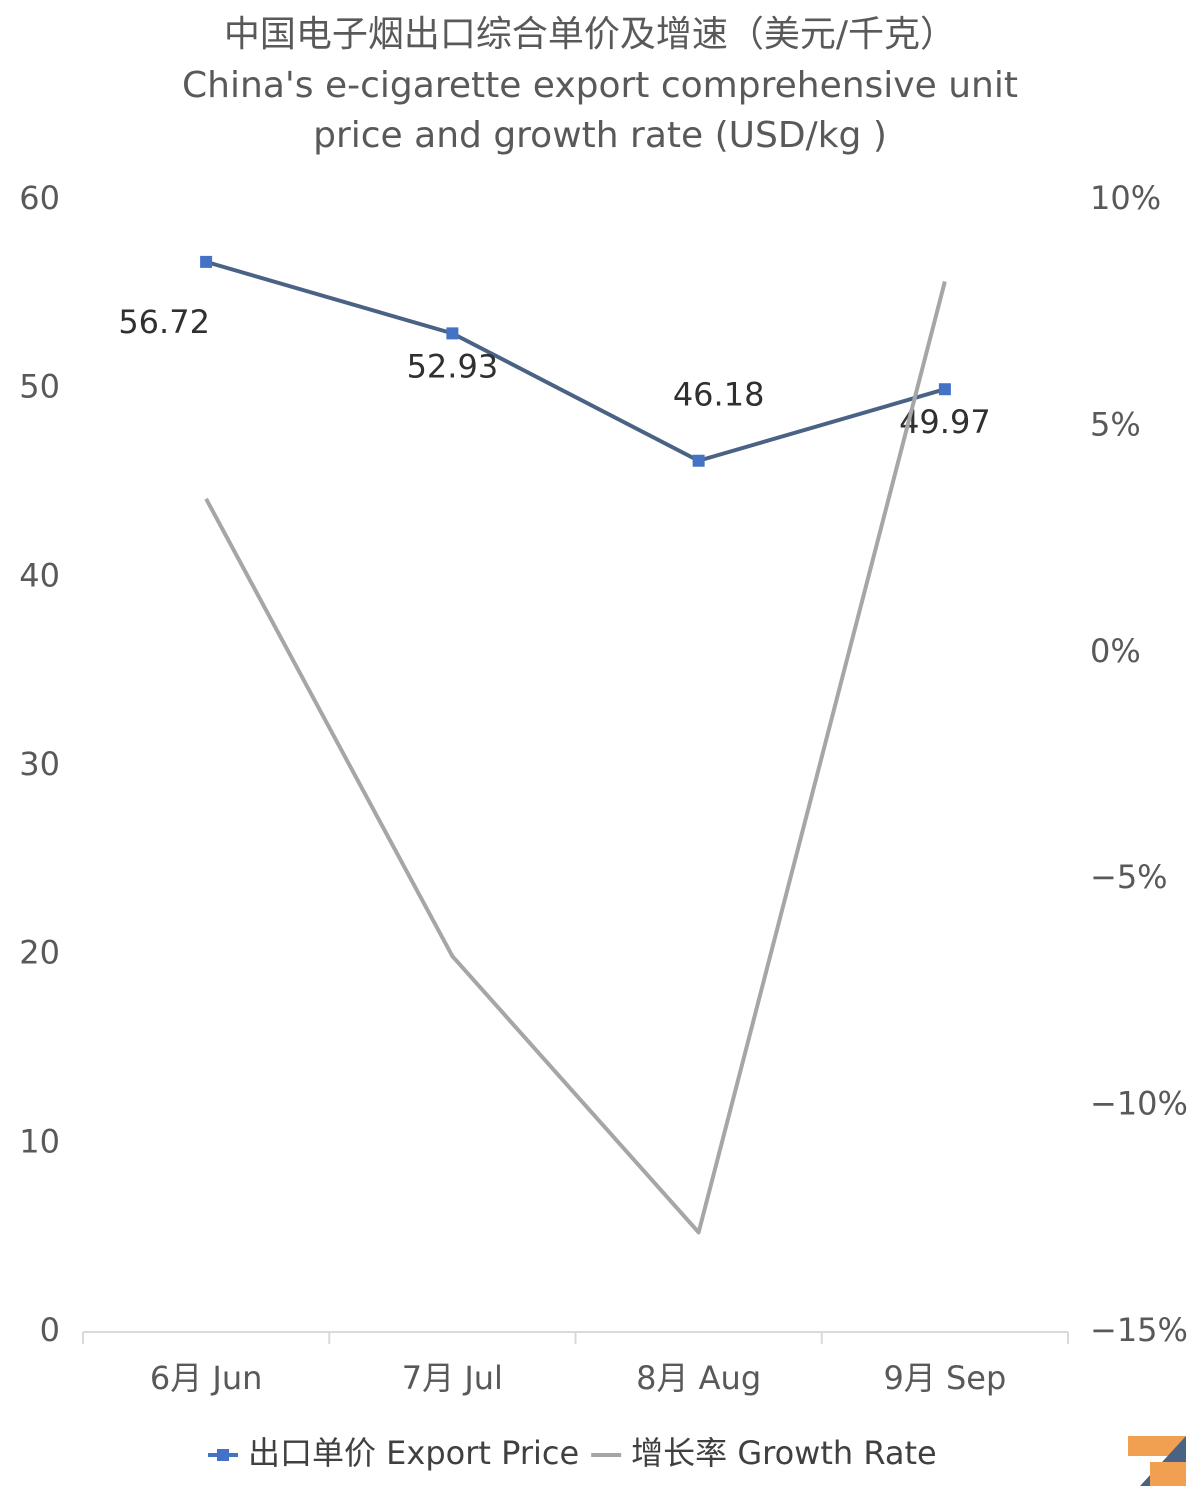 The width and height of the screenshot is (1200, 1501). I want to click on y-tick-label: 60, so click(39, 198).